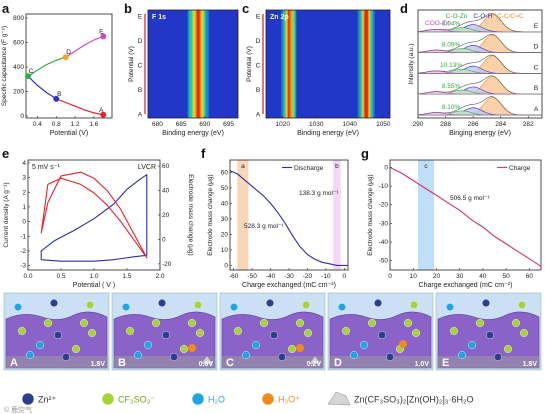 This screenshot has width=545, height=414. I want to click on chart-a-ylabel: Specific capacitance (F g⁻¹), so click(4, 66).